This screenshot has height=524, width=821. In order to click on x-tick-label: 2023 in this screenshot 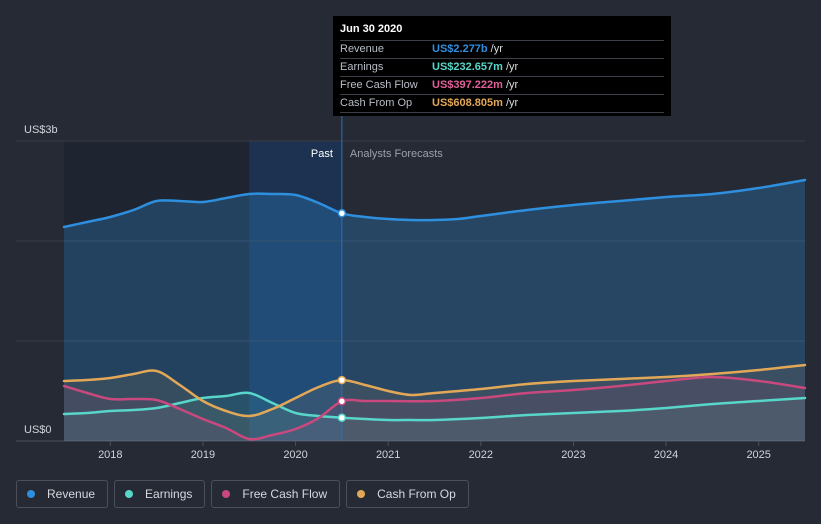, I will do `click(573, 455)`.